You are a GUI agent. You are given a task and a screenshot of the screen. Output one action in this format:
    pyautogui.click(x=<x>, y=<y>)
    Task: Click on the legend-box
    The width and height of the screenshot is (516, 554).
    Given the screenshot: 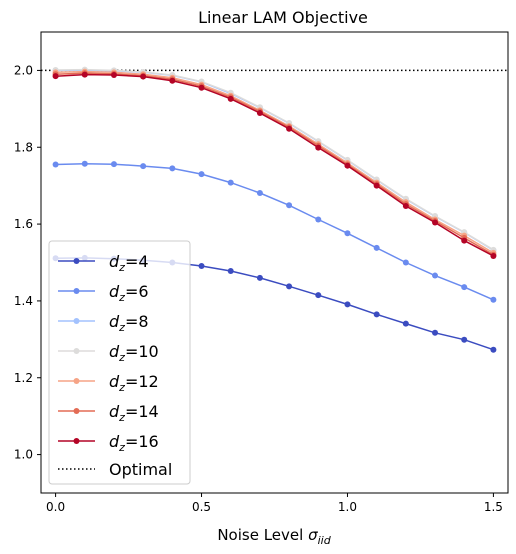 What is the action you would take?
    pyautogui.click(x=119, y=362)
    